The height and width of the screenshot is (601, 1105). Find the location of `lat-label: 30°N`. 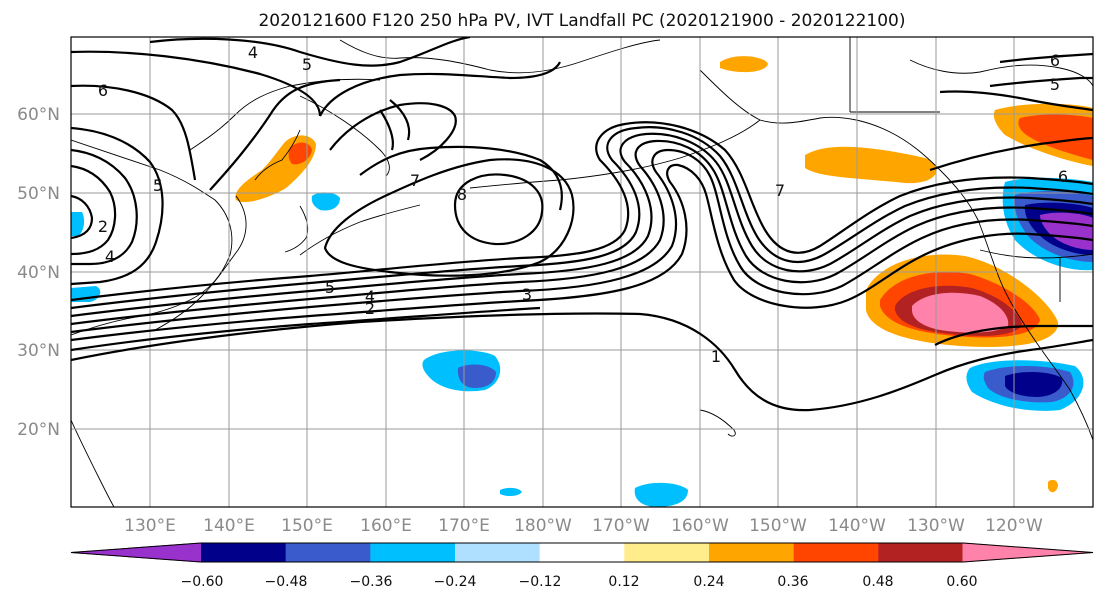

lat-label: 30°N is located at coordinates (38, 351).